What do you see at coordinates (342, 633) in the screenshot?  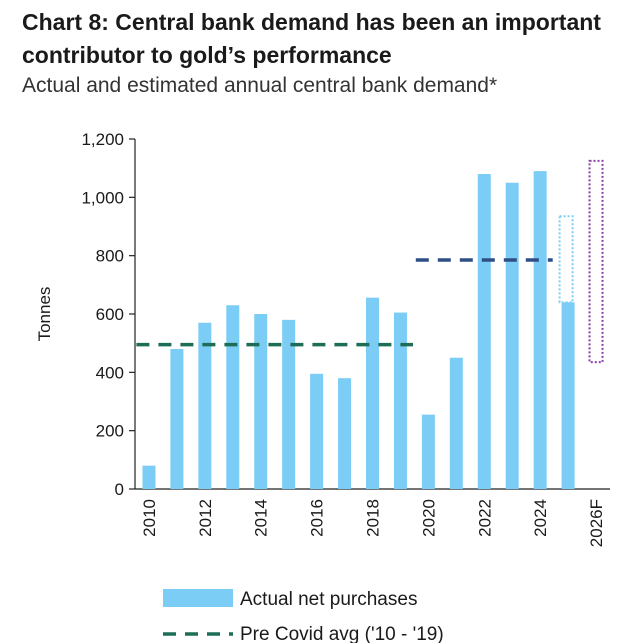 I see `legend-label-pre-covid: Pre Covid avg ('10 - '19)` at bounding box center [342, 633].